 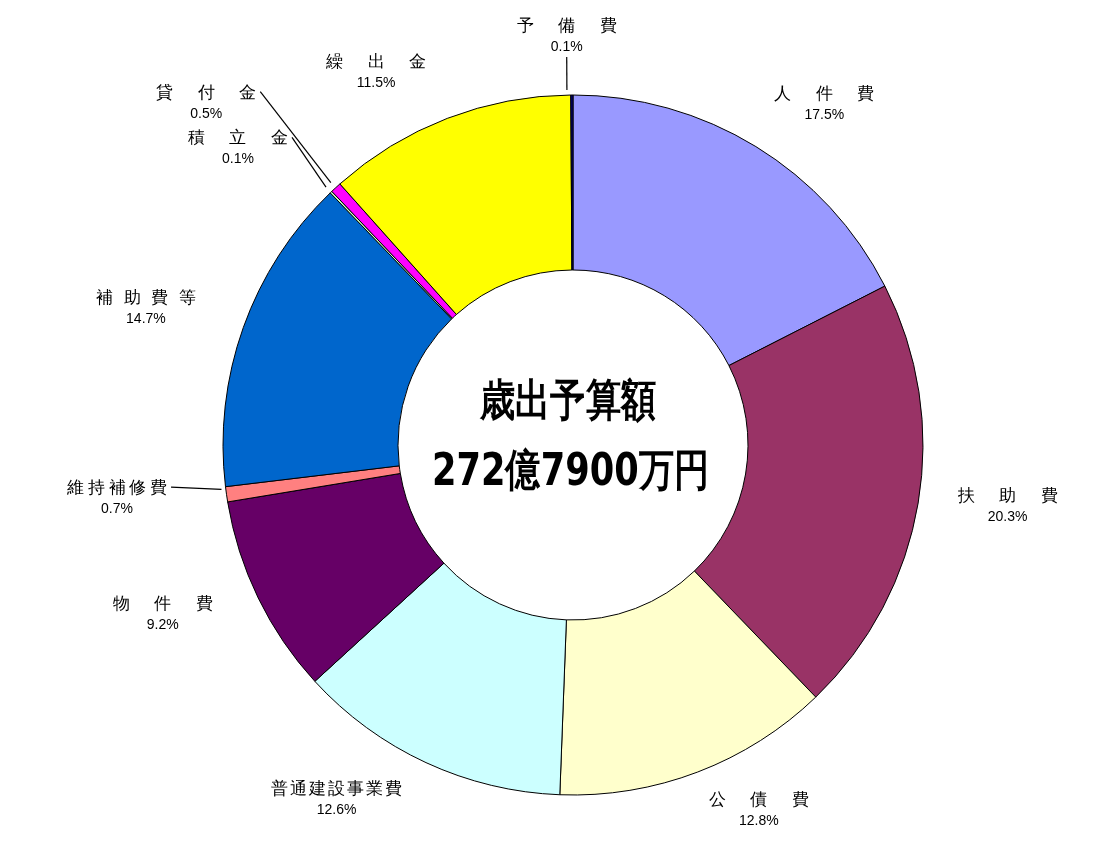 What do you see at coordinates (218, 91) in the screenshot?
I see `slice-label: 貸付金` at bounding box center [218, 91].